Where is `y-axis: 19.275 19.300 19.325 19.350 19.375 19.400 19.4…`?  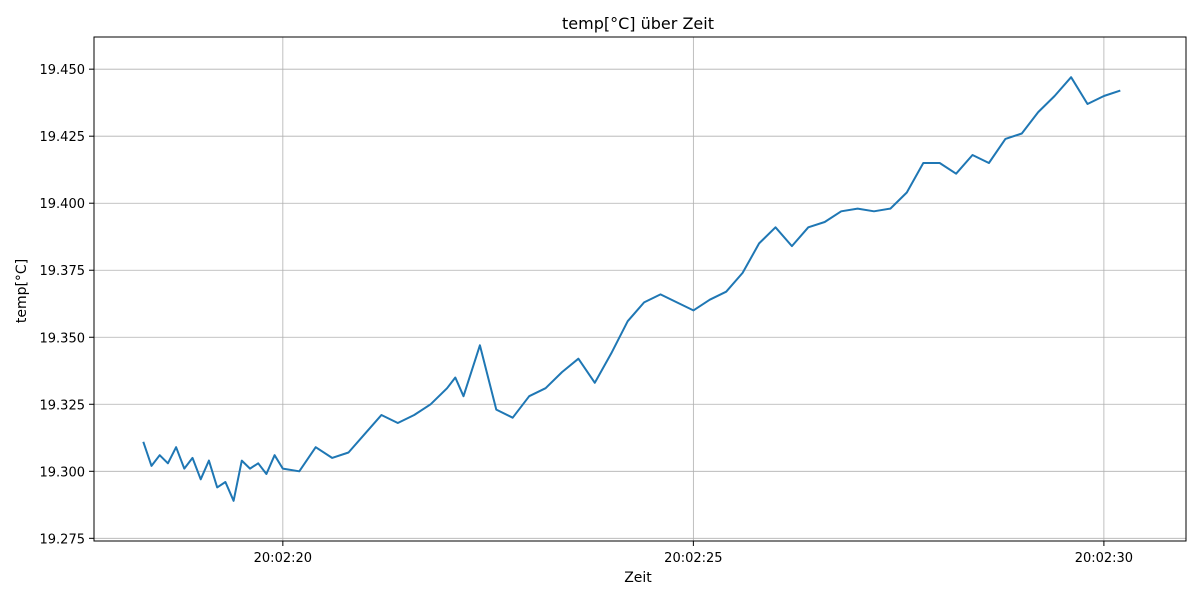 y-axis: 19.275 19.300 19.325 19.350 19.375 19.400 19.4… is located at coordinates (67, 305).